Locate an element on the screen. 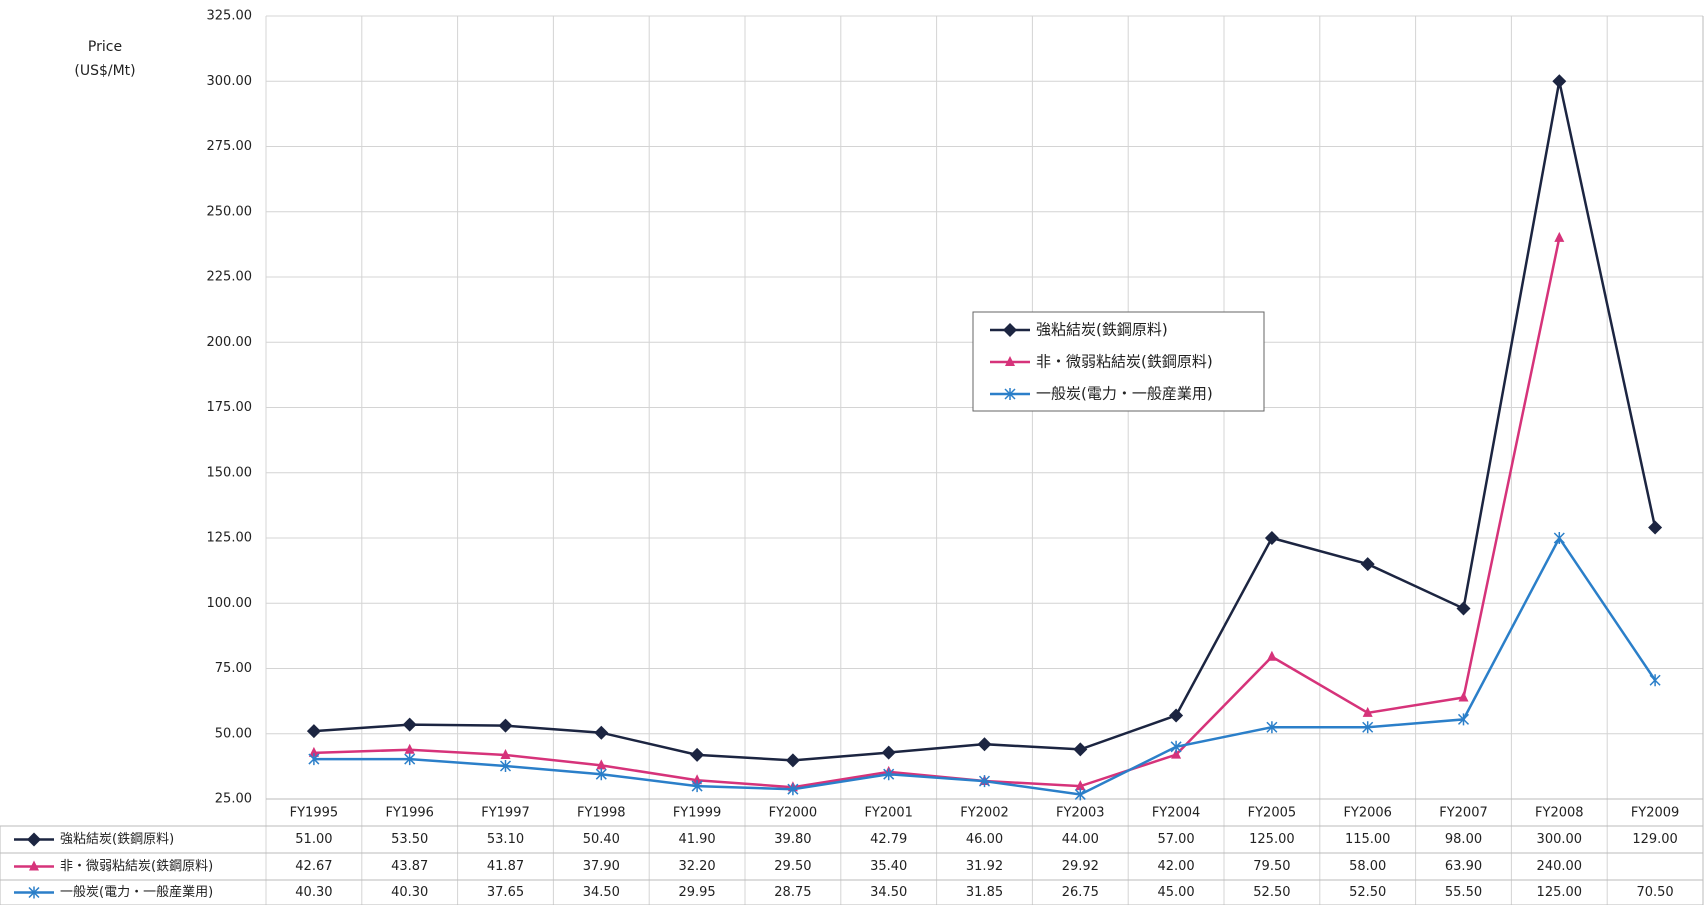  table-cell: 39.80 is located at coordinates (792, 839).